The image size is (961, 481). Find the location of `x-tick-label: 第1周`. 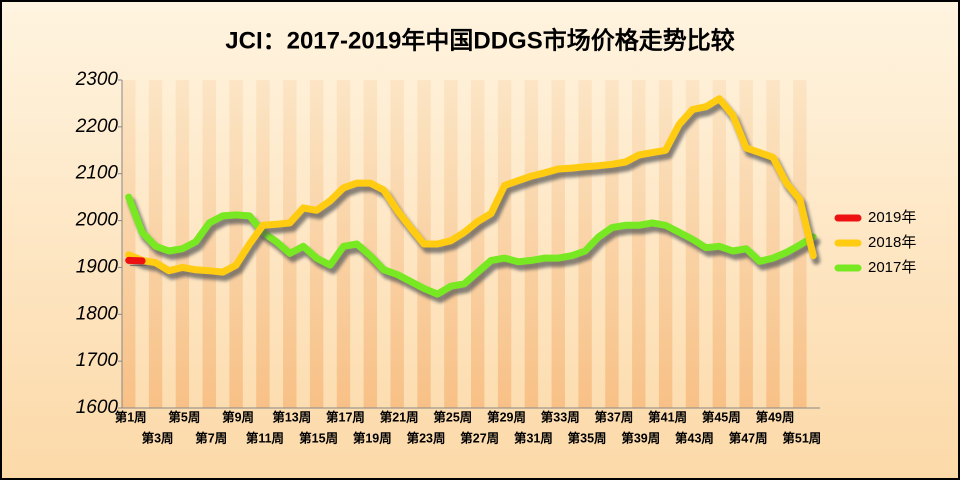

x-tick-label: 第1周 is located at coordinates (131, 416).